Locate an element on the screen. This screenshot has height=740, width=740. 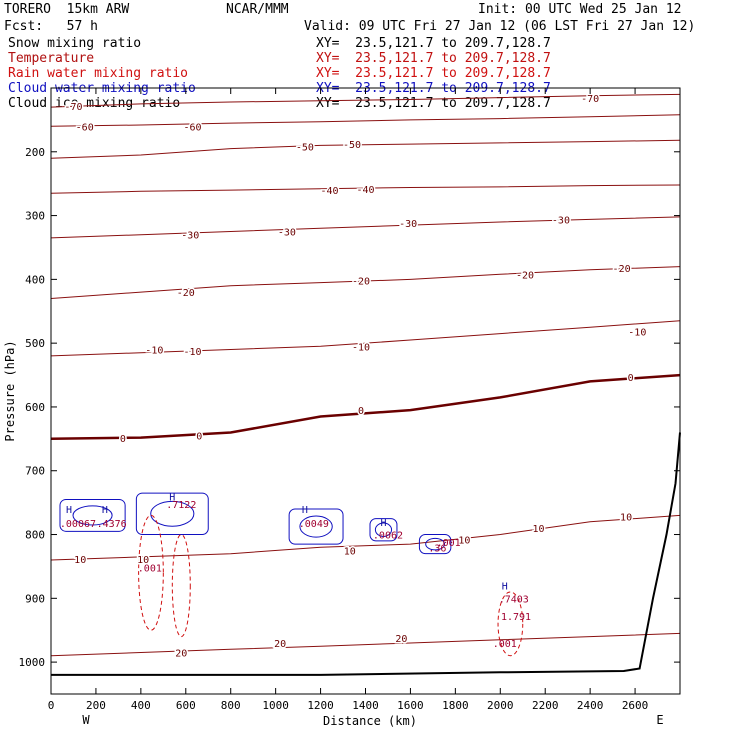
x-tick-label: 2200 is located at coordinates (545, 705).